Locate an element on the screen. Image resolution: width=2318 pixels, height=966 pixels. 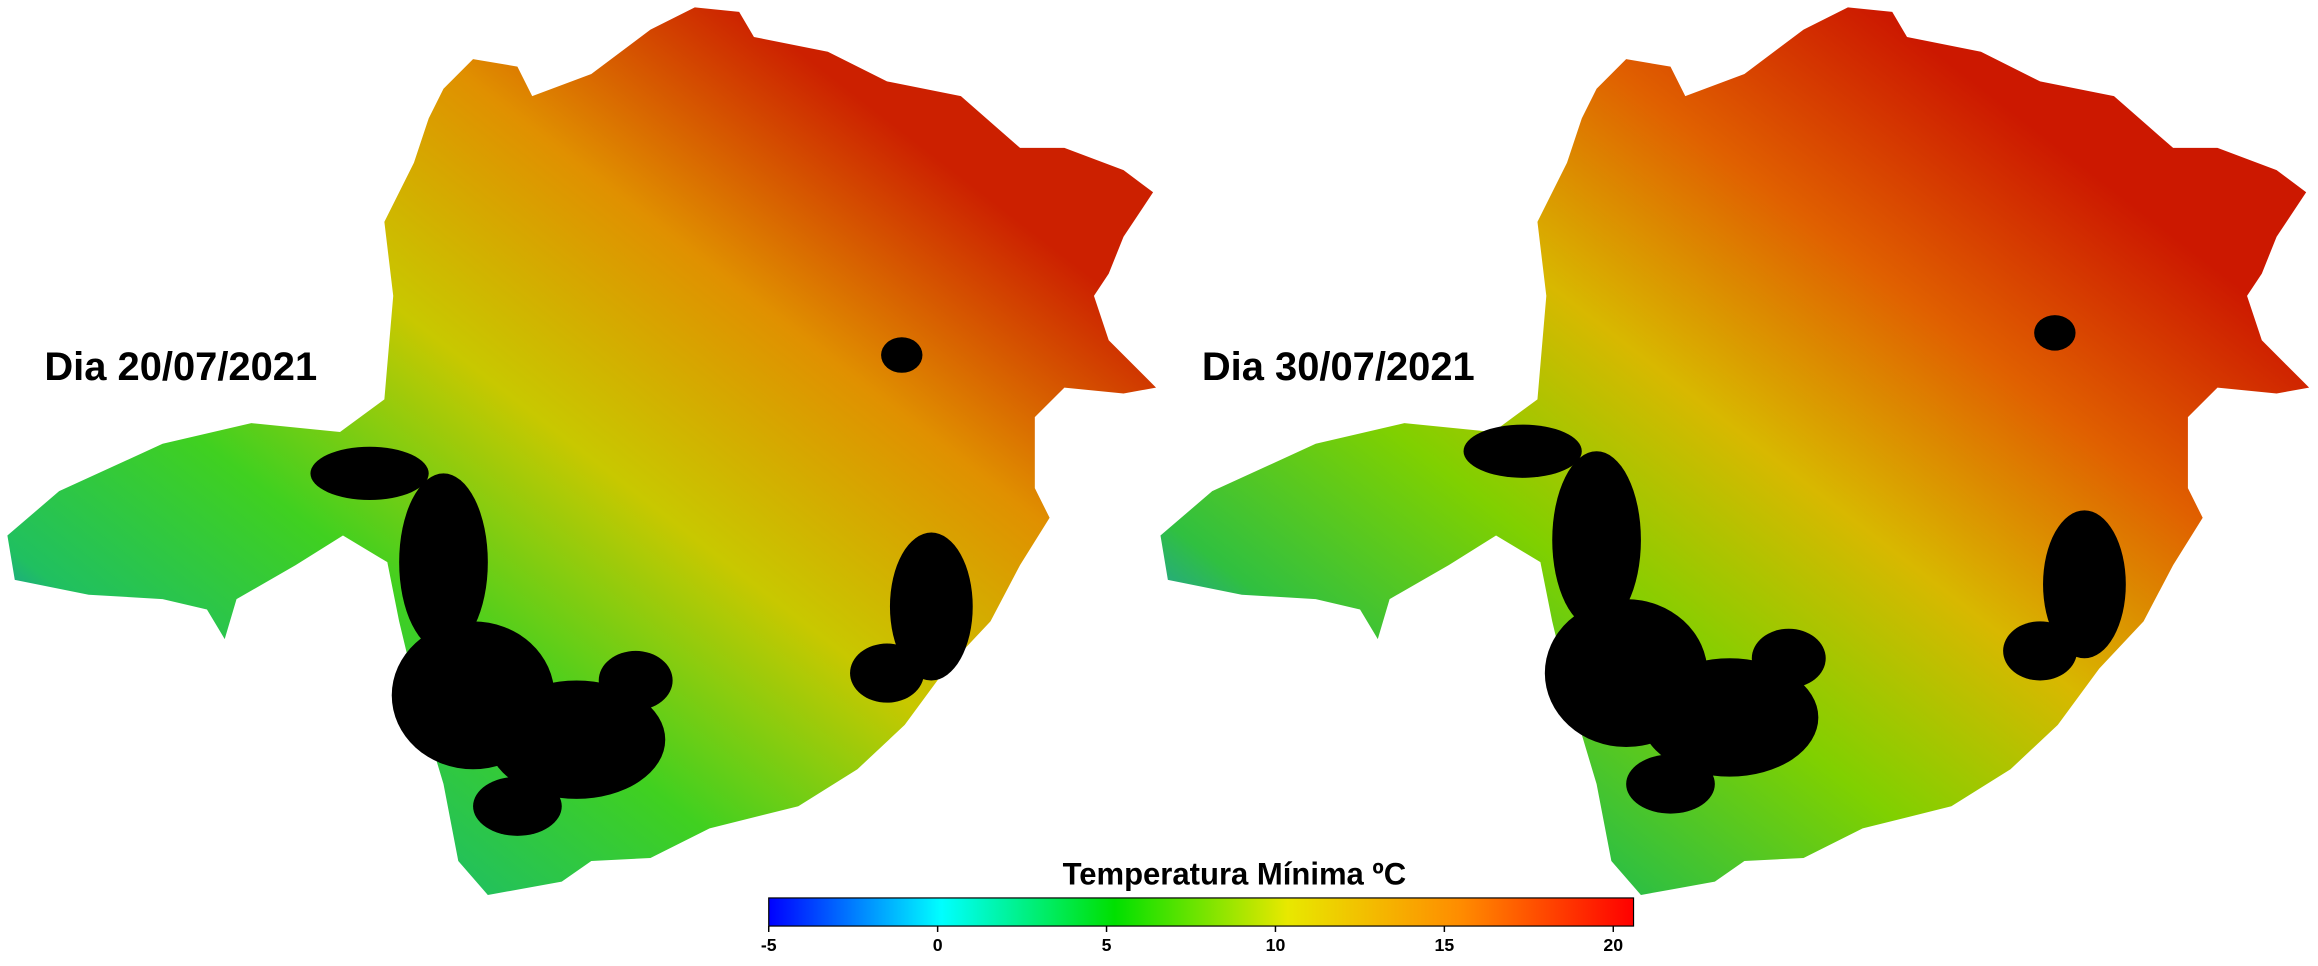
colorbar: -5 0 5 10 15 20 is located at coordinates (1198, 926).